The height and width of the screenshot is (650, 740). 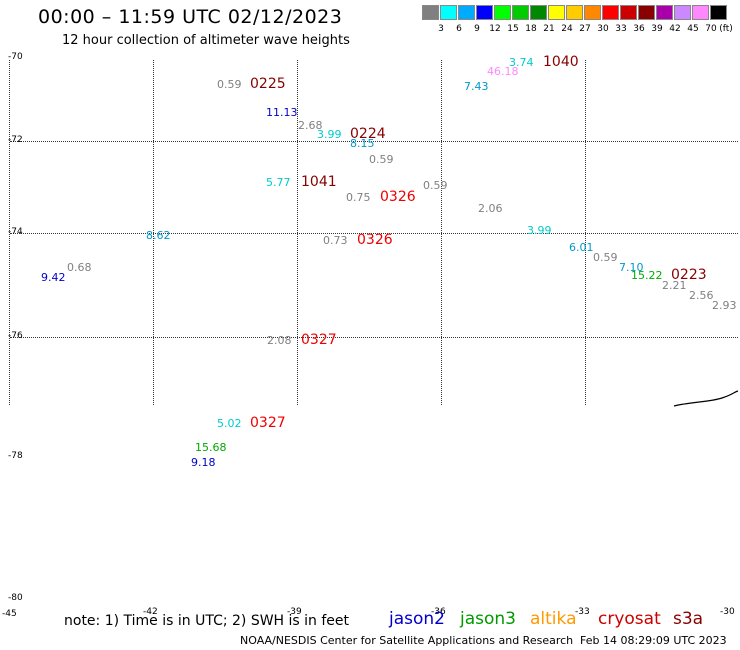 I want to click on wave-height-reading: 8.62, so click(x=158, y=235).